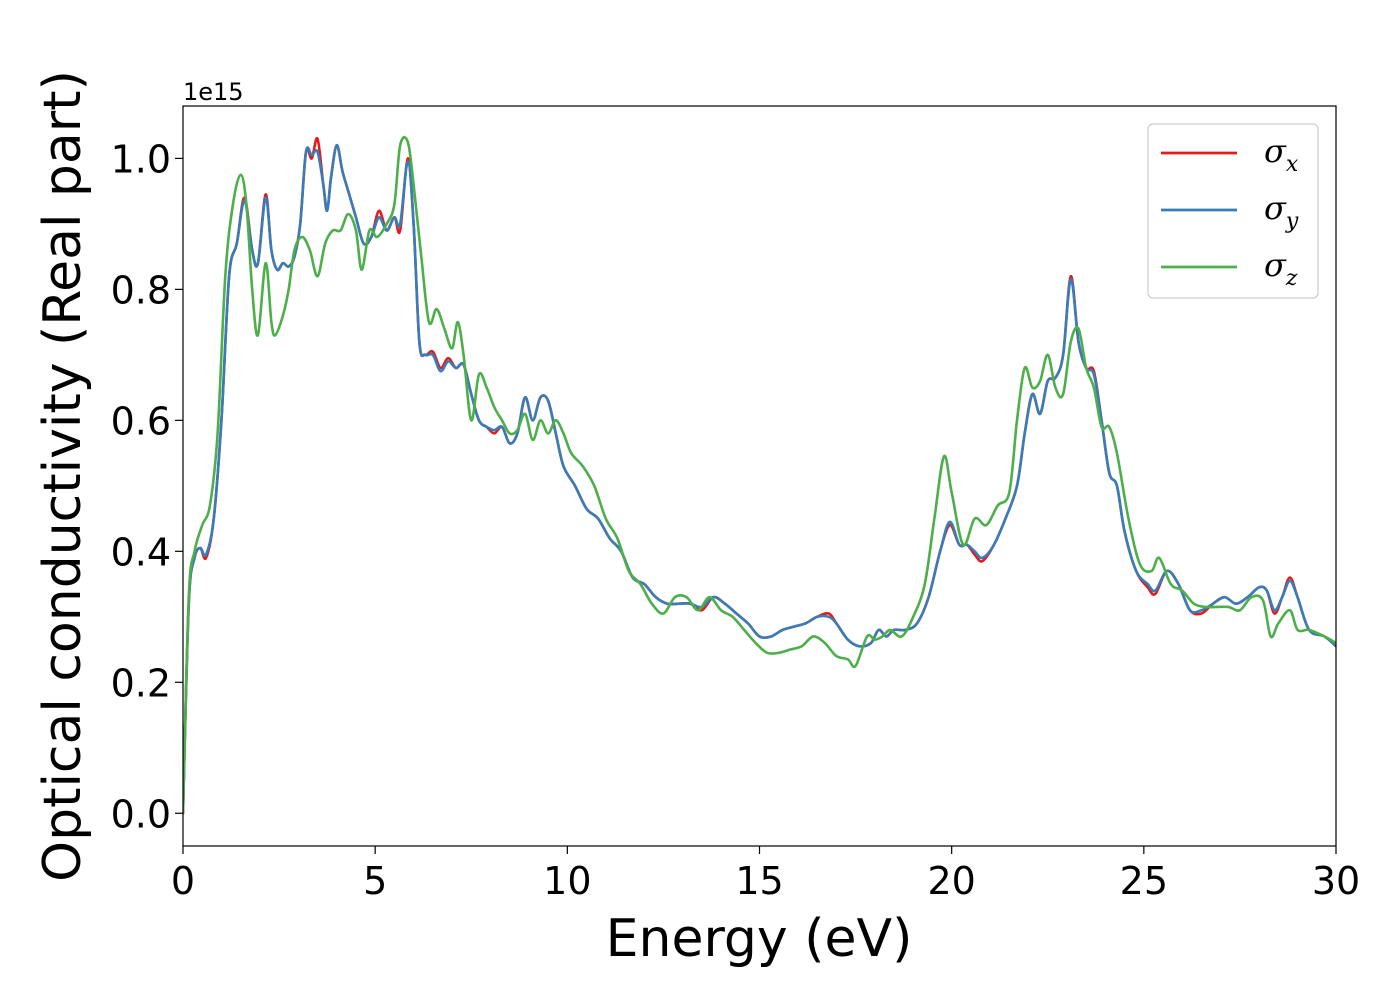 This screenshot has width=1400, height=1000. Describe the element at coordinates (951, 881) in the screenshot. I see `x-tick-label: 20` at that location.